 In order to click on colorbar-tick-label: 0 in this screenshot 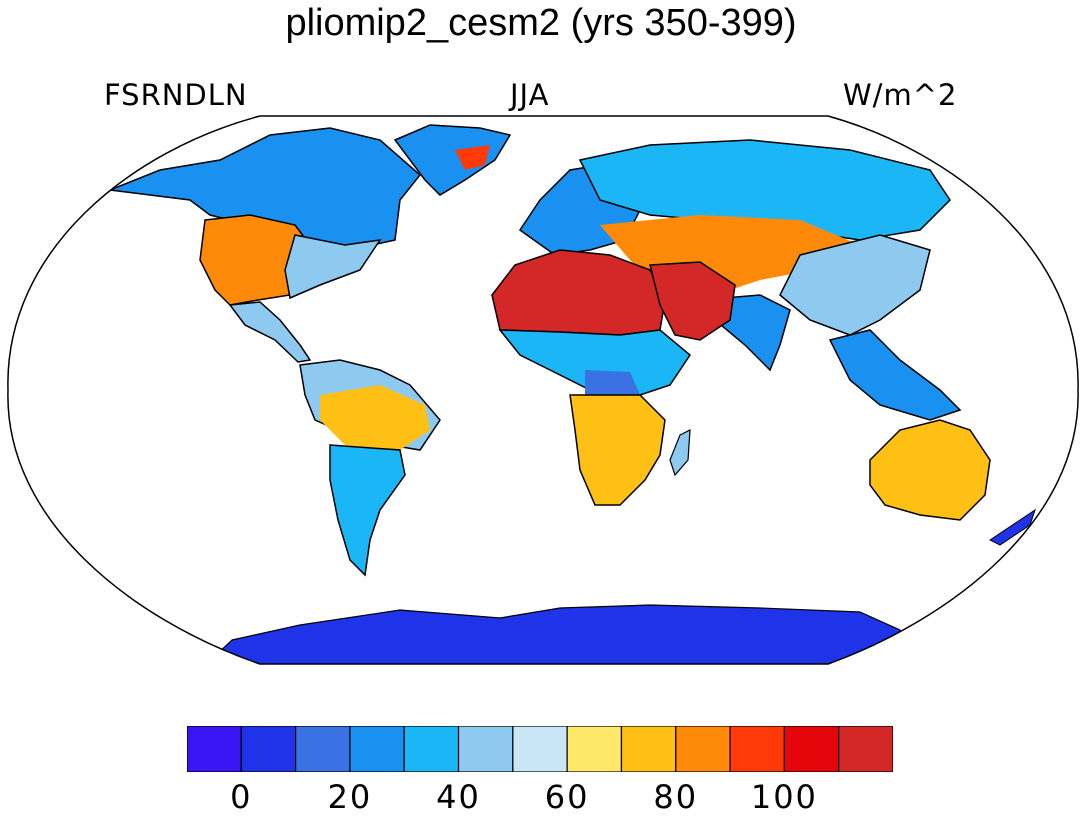, I will do `click(241, 797)`.